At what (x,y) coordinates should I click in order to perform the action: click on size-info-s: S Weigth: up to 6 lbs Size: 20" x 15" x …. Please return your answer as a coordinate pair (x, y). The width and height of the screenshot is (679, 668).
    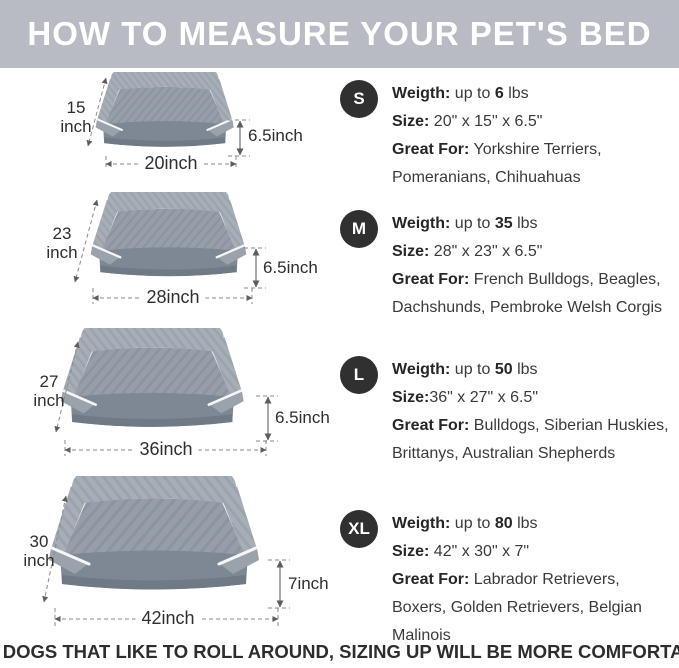
    Looking at the image, I should click on (507, 127).